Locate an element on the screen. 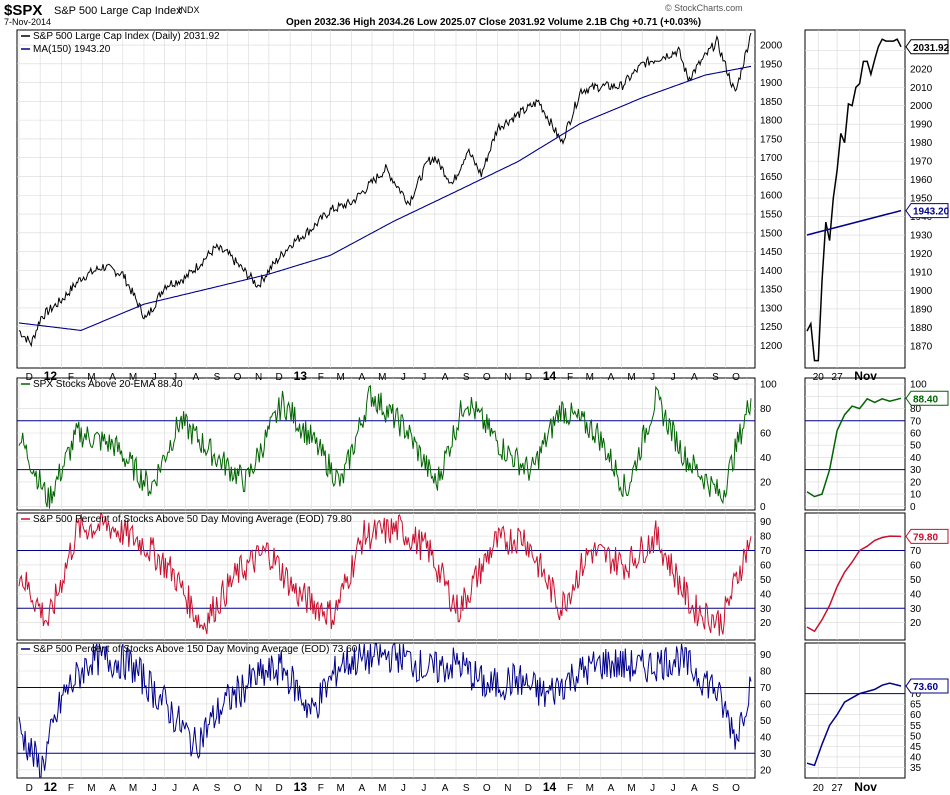 The width and height of the screenshot is (950, 795). zoom-y-tick-label: 30 is located at coordinates (916, 470).